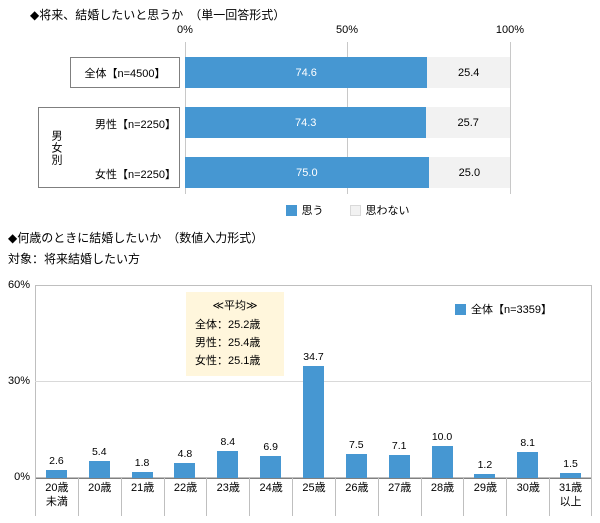 The height and width of the screenshot is (523, 600). What do you see at coordinates (570, 464) in the screenshot?
I see `bar-value-label: 1.5` at bounding box center [570, 464].